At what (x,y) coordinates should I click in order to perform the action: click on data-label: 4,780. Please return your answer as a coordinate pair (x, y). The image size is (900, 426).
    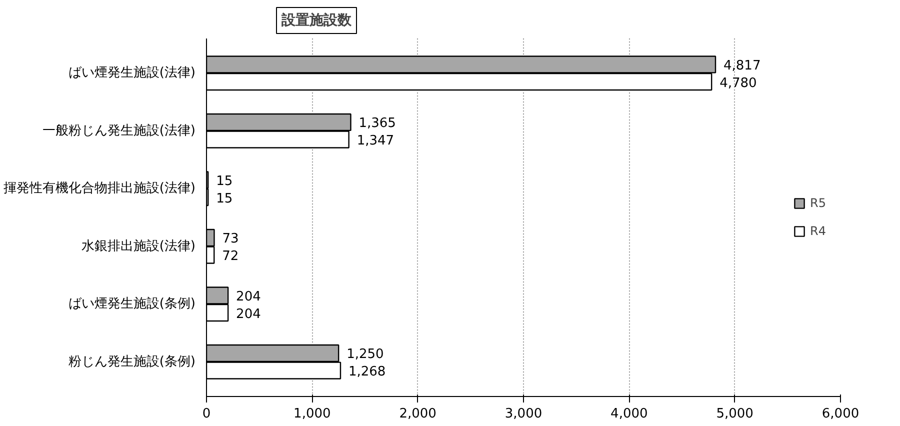
    Looking at the image, I should click on (738, 83).